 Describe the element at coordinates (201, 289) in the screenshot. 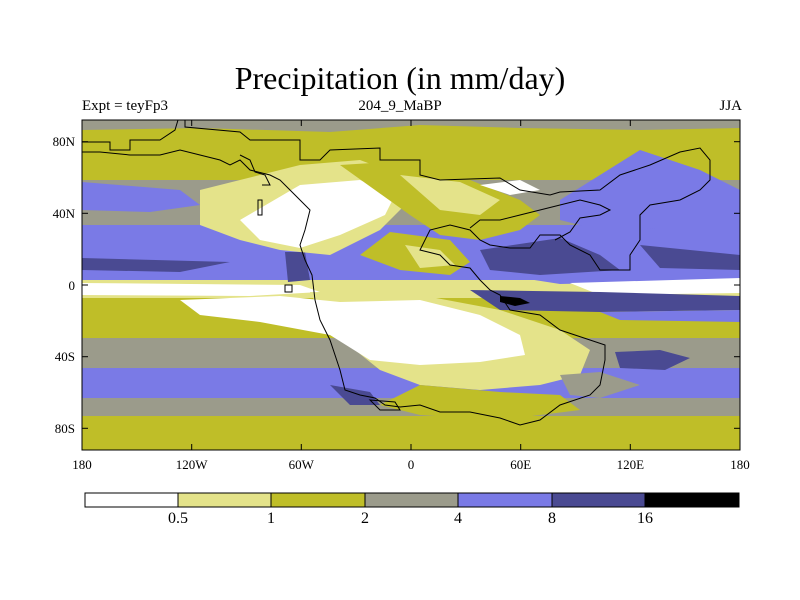

I see `equator-white-west` at that location.